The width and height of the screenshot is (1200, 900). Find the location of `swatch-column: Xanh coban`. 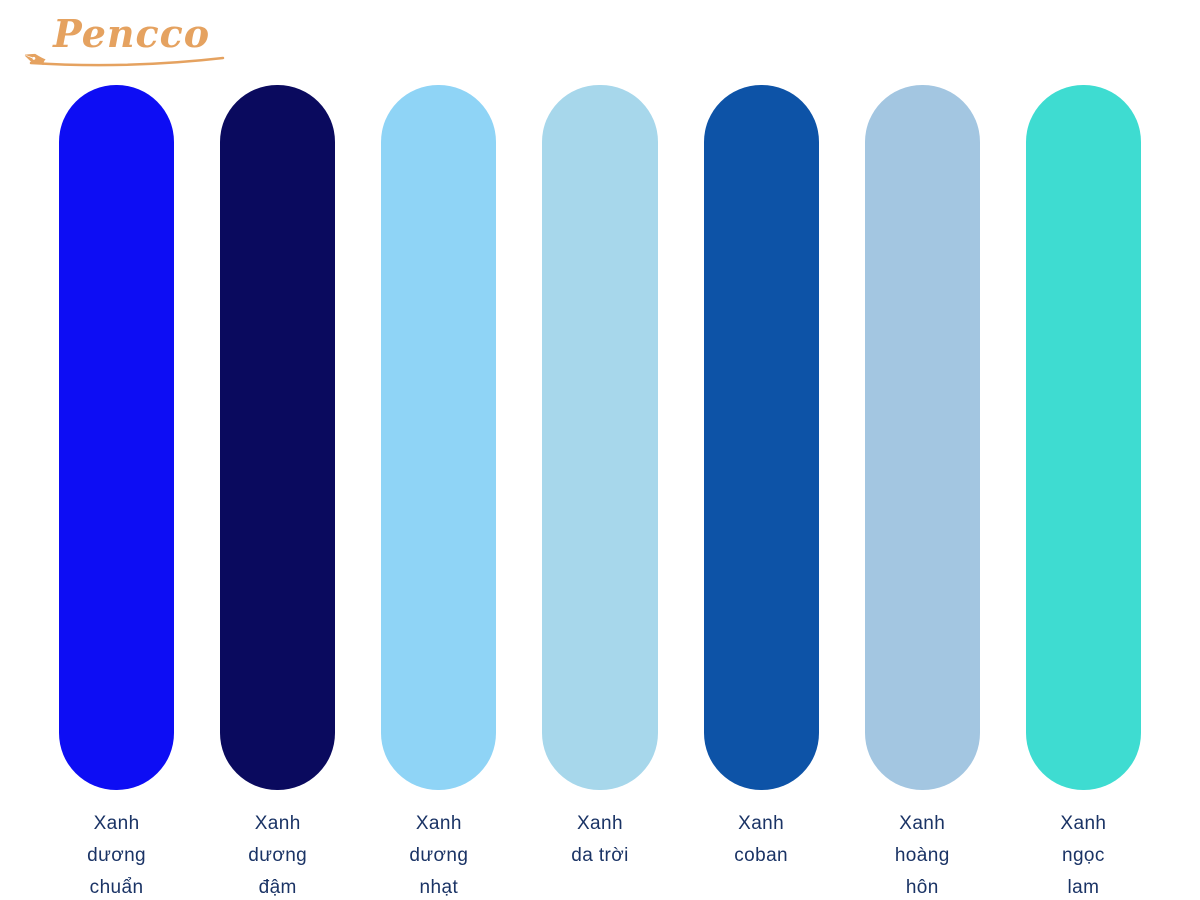

swatch-column: Xanh coban is located at coordinates (761, 492).